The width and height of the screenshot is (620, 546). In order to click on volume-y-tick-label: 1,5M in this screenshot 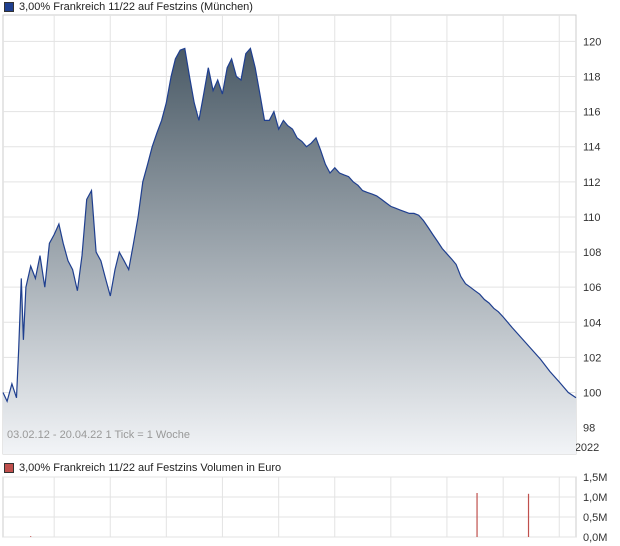, I will do `click(595, 478)`.